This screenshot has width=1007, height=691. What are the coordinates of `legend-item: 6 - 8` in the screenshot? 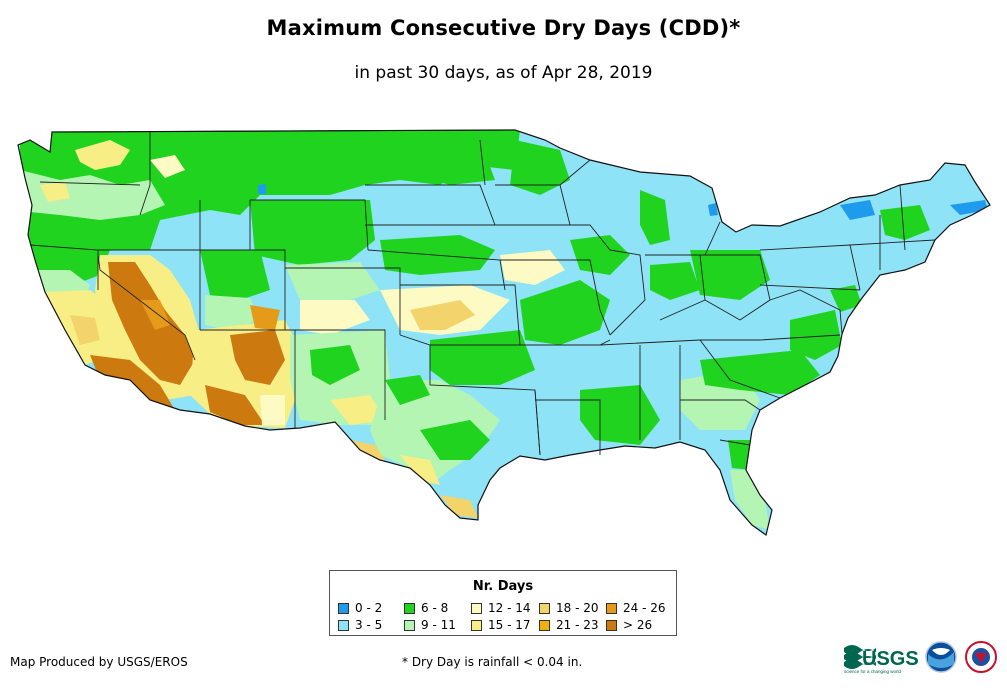 It's located at (426, 608).